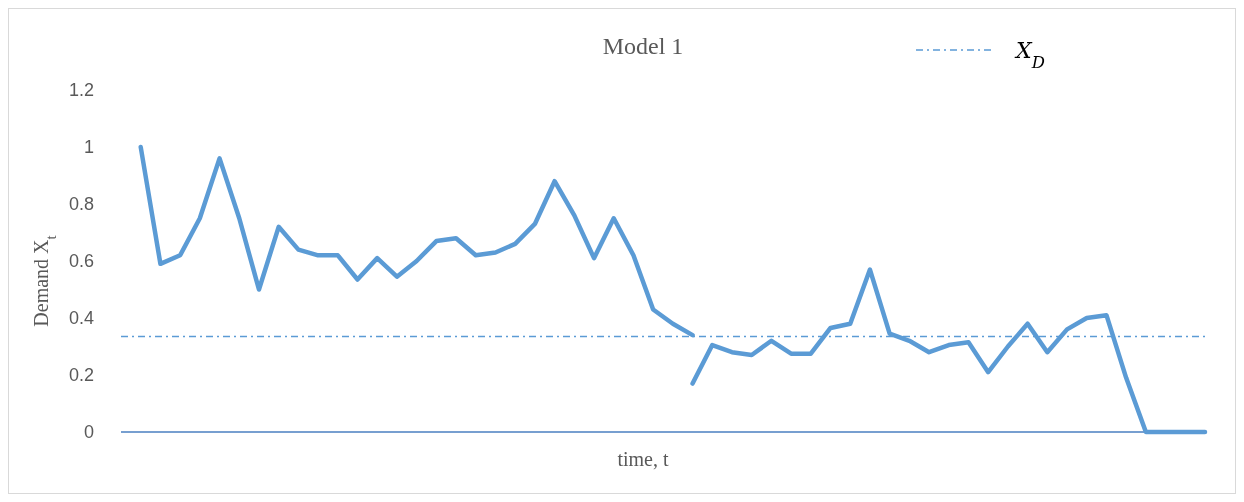 The image size is (1244, 502). I want to click on chart-title: Model 1, so click(643, 46).